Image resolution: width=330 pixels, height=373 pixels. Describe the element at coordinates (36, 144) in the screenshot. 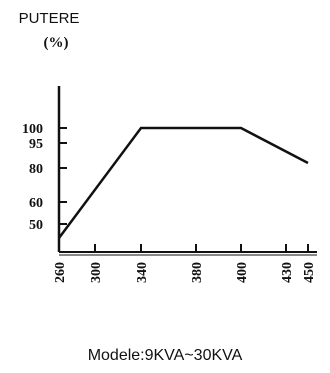

I see `y-tick-label: 95` at that location.